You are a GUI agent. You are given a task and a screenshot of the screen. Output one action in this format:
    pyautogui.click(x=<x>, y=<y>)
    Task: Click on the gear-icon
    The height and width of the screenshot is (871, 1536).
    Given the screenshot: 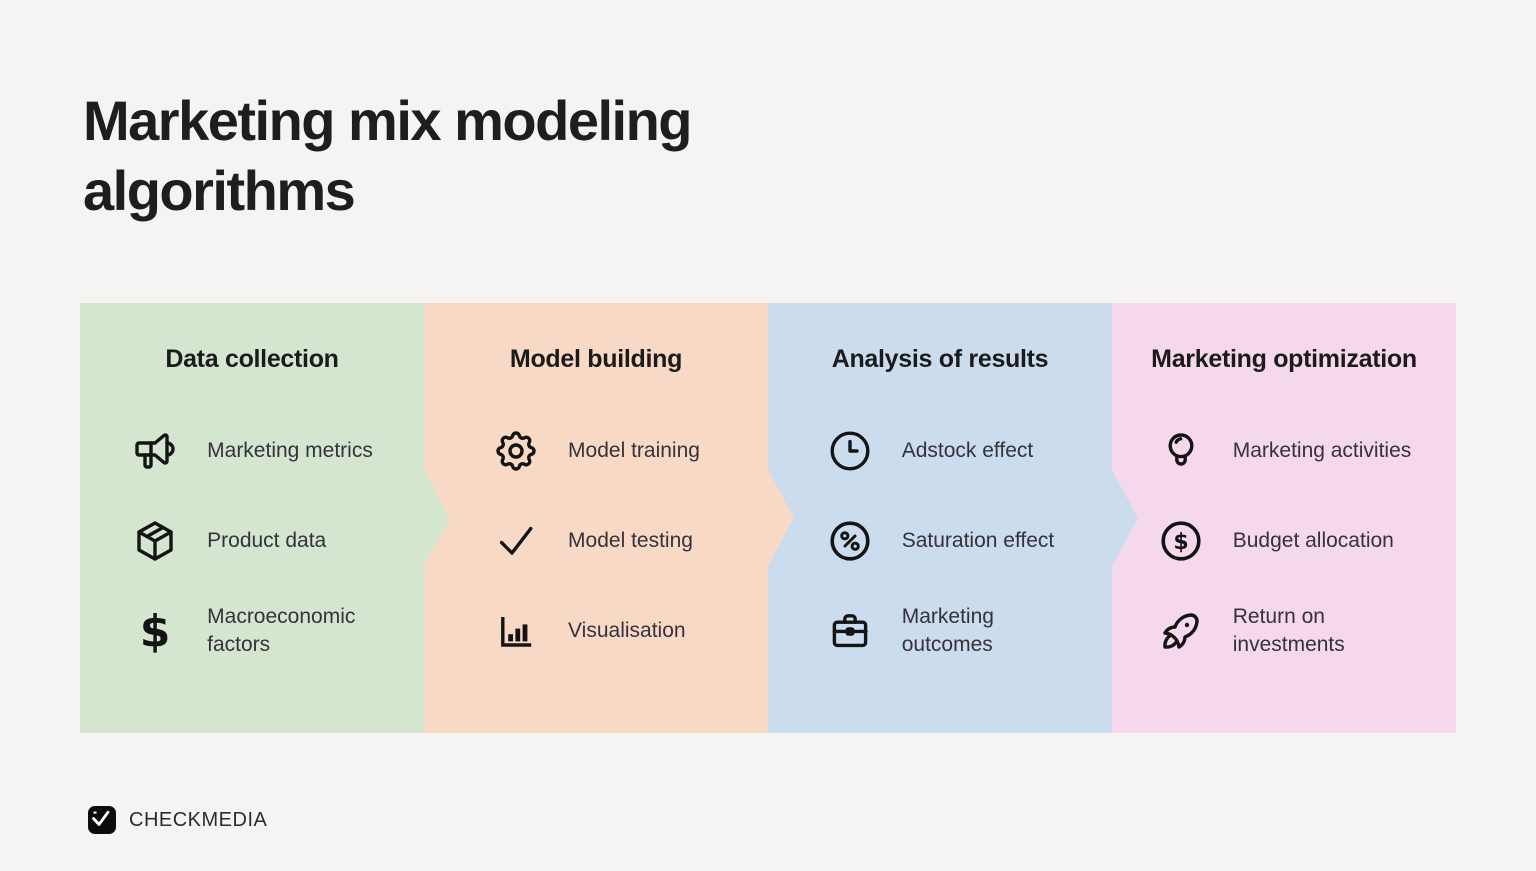 What is the action you would take?
    pyautogui.click(x=516, y=451)
    